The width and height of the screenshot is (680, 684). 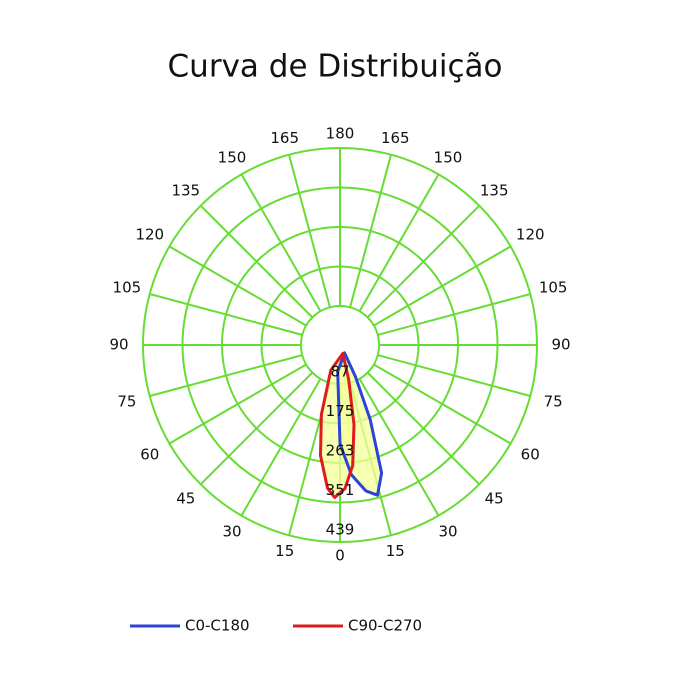 What do you see at coordinates (340, 490) in the screenshot?
I see `radial-label: 351` at bounding box center [340, 490].